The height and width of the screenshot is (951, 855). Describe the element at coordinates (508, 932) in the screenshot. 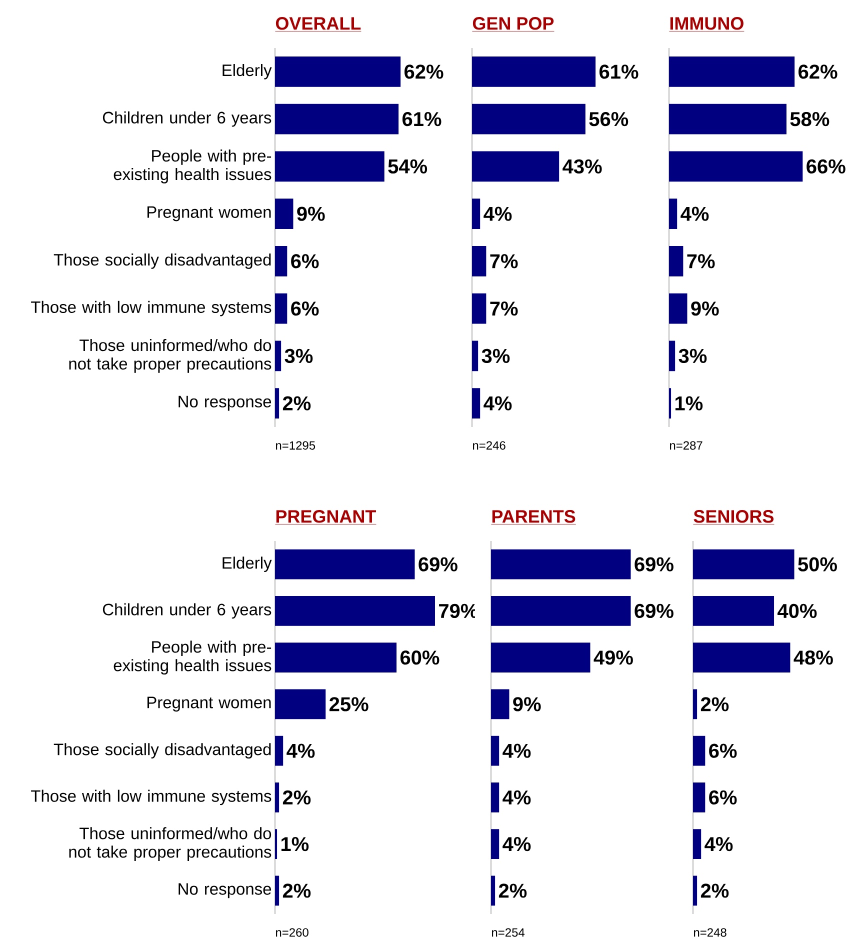

I see `text: n=254` at that location.